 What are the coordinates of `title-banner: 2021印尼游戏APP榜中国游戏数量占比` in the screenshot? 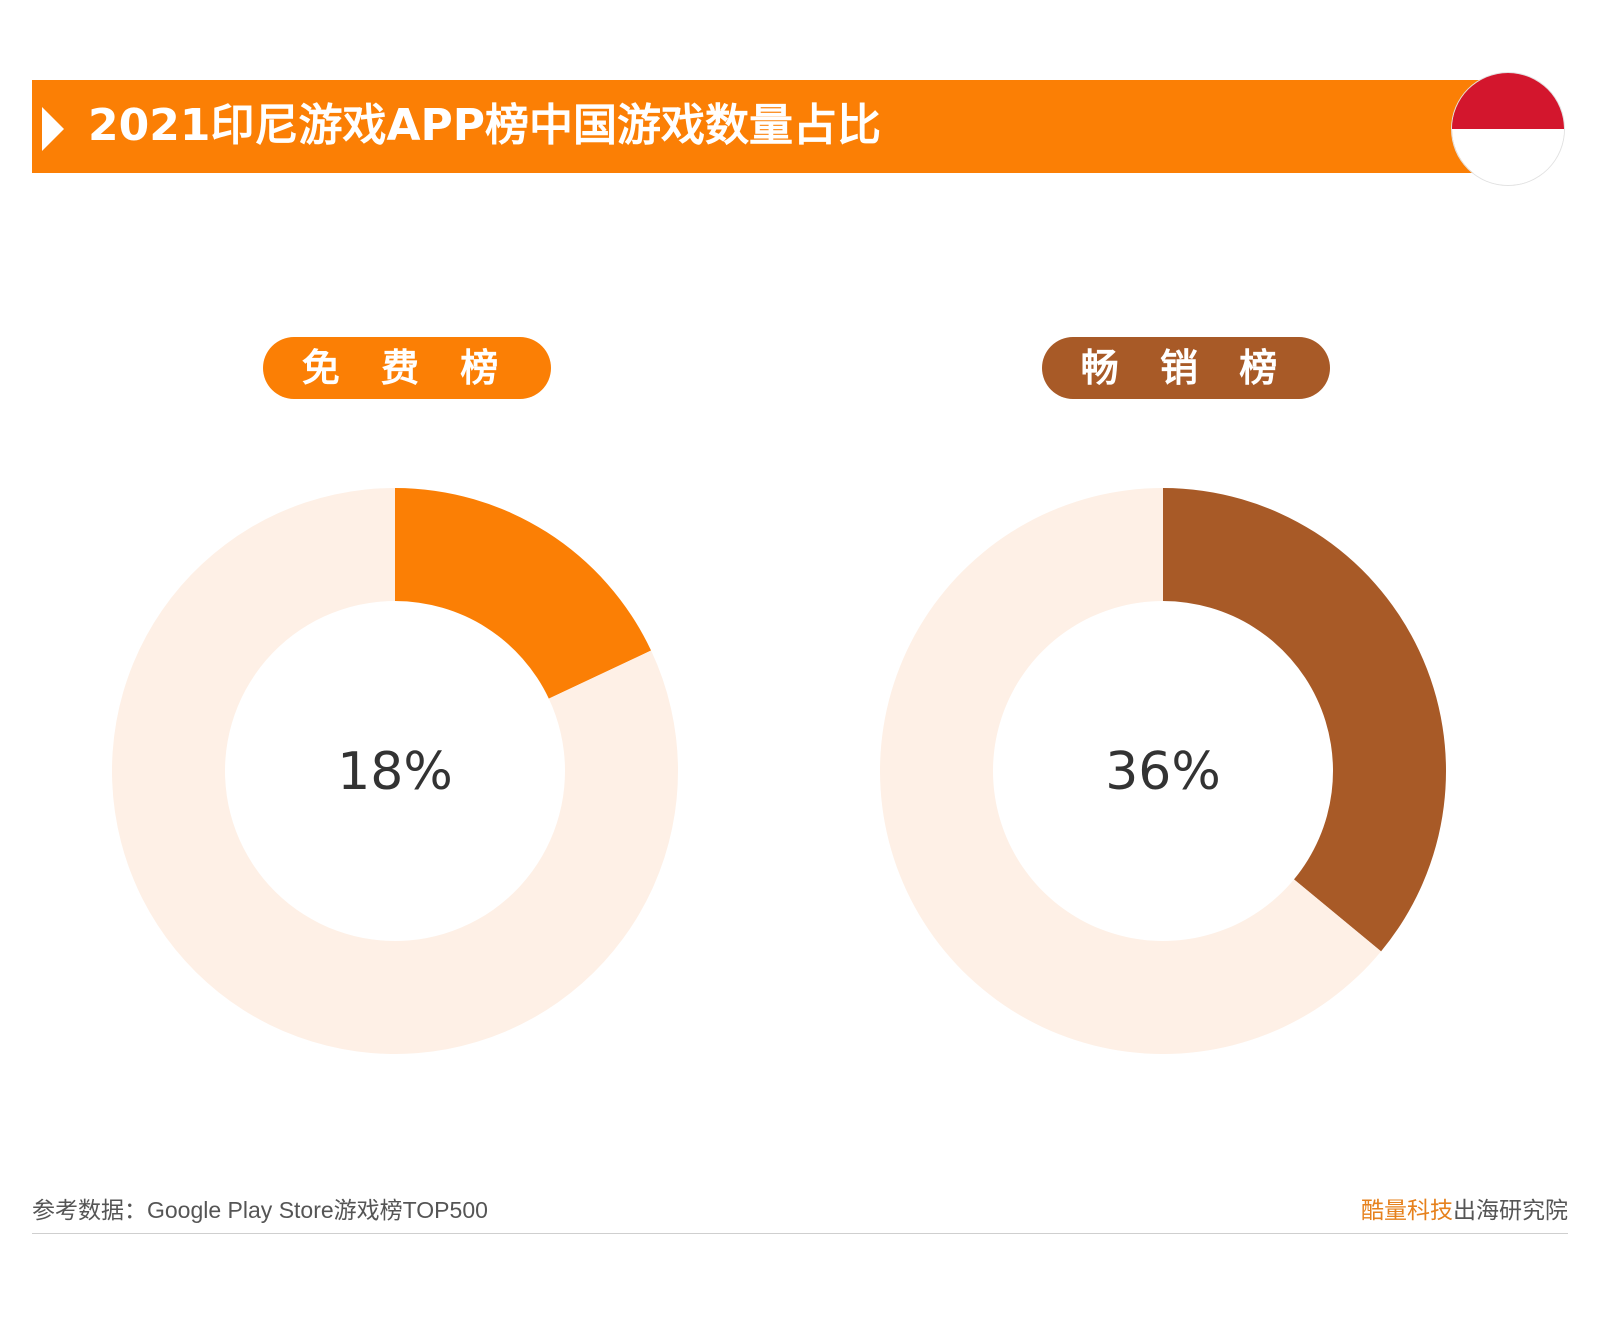 It's located at (762, 126).